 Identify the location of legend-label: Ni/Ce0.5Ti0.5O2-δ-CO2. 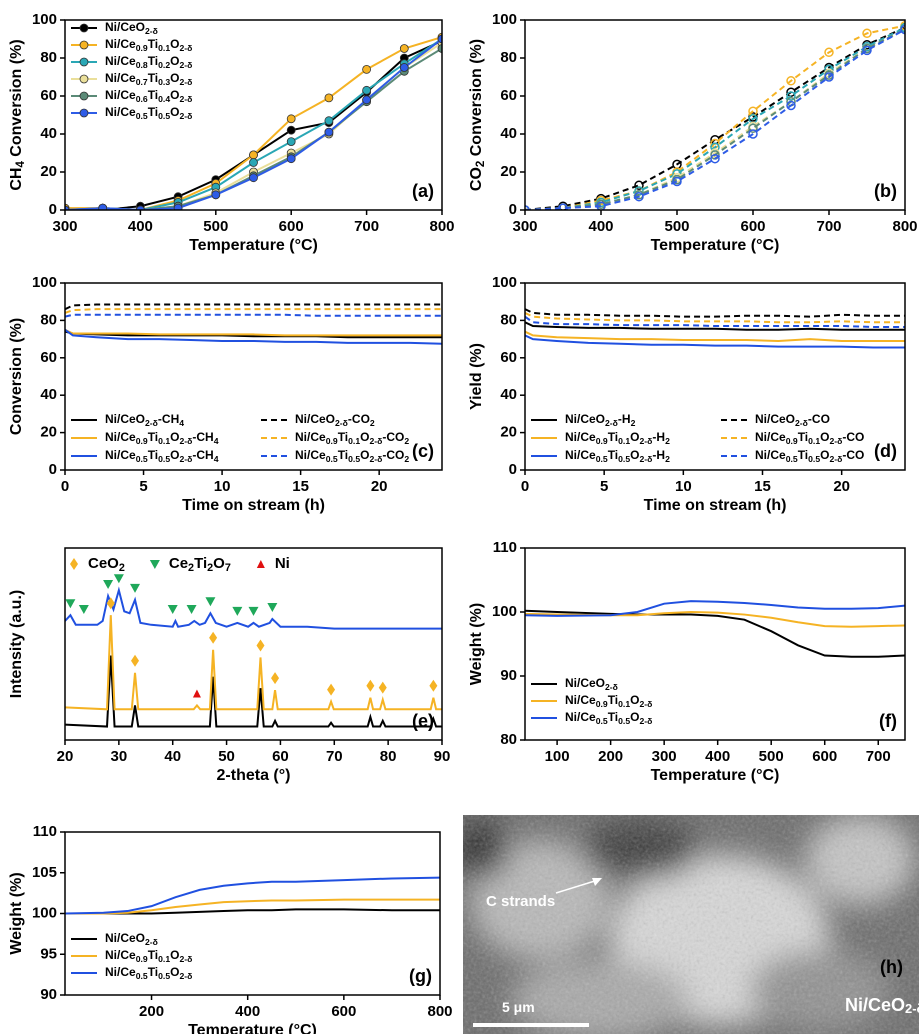
(352, 456).